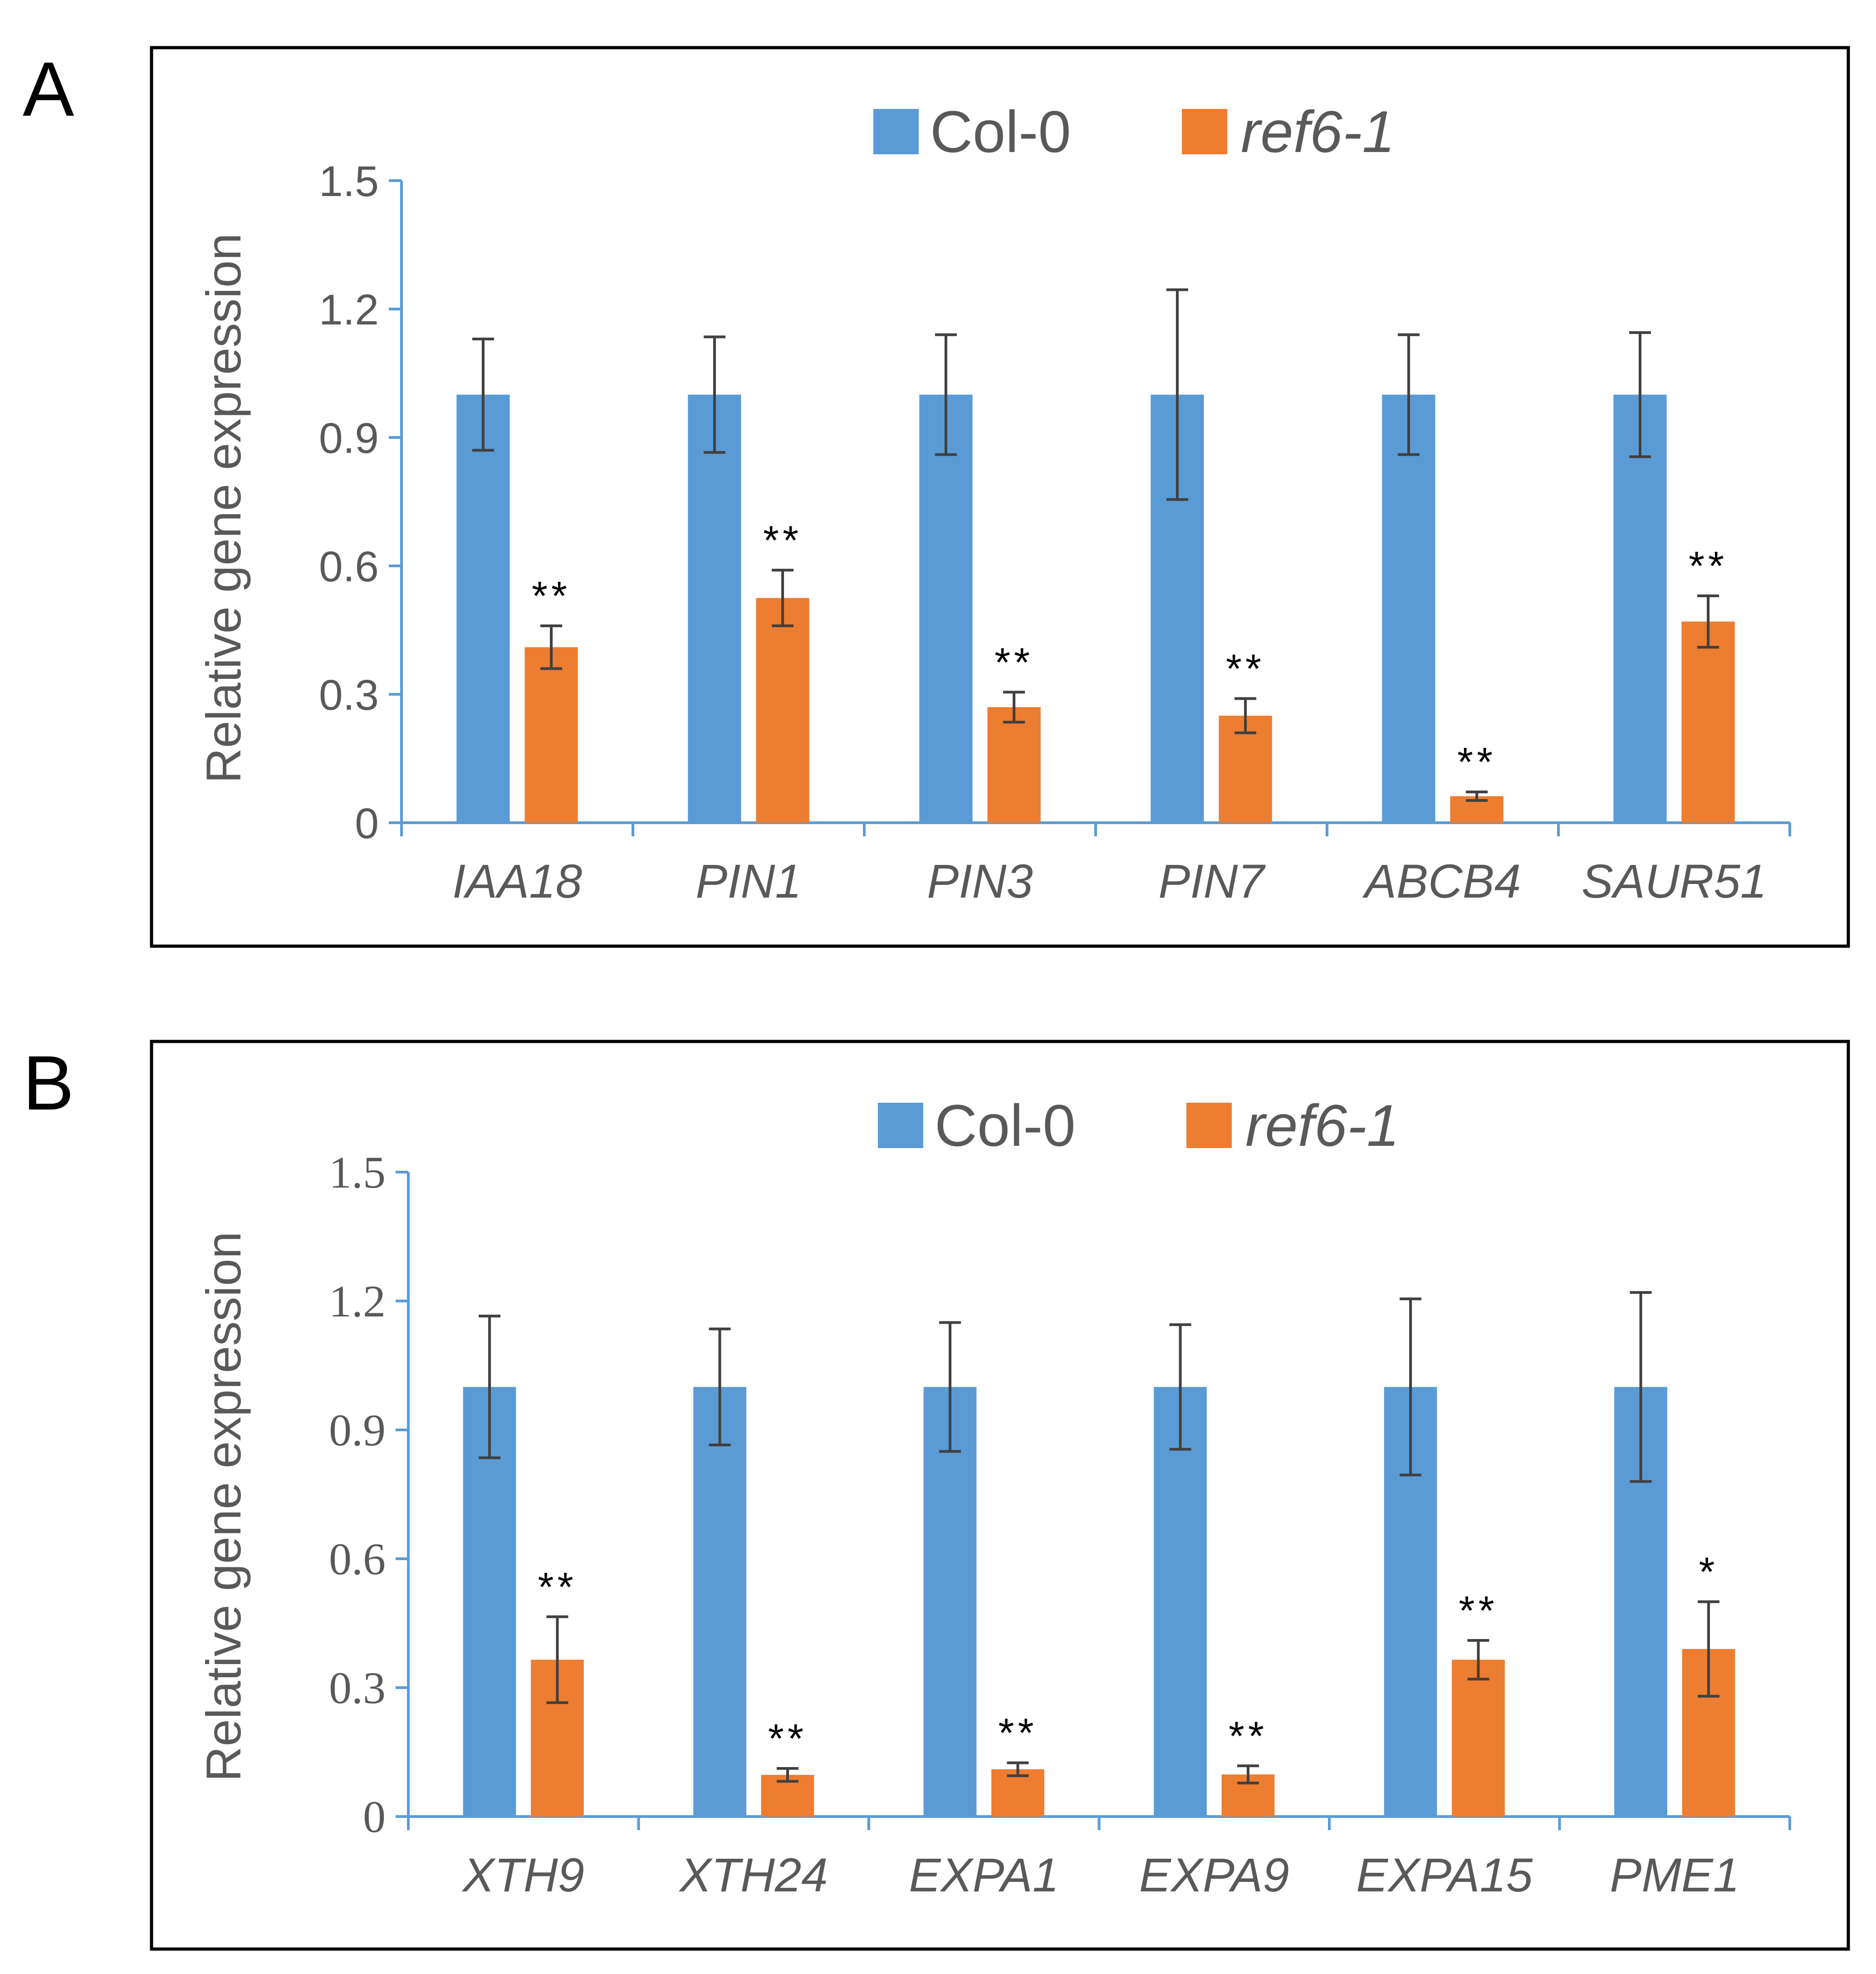  What do you see at coordinates (367, 824) in the screenshot?
I see `y-tick-label-a-0: 0` at bounding box center [367, 824].